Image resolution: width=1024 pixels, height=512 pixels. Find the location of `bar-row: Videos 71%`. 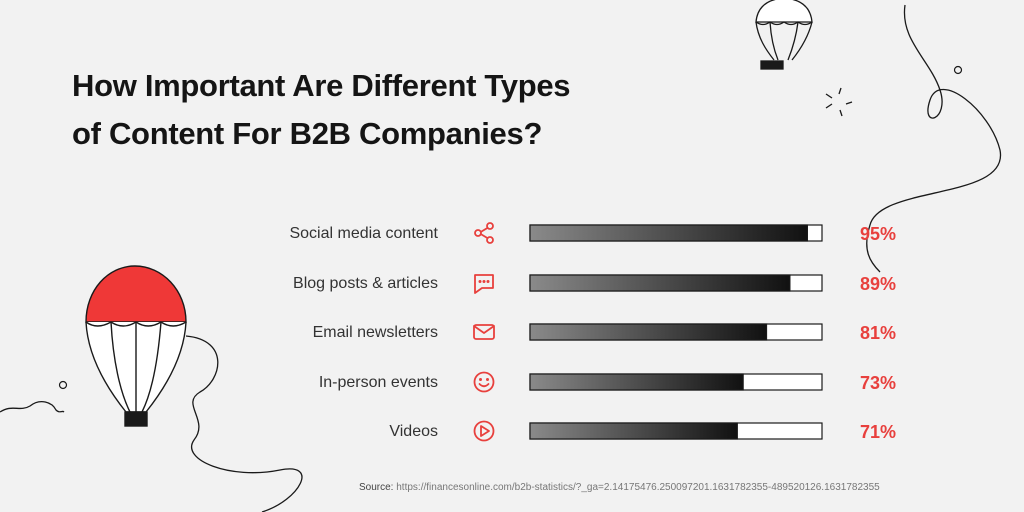

bar-row: Videos 71% is located at coordinates (642, 431).